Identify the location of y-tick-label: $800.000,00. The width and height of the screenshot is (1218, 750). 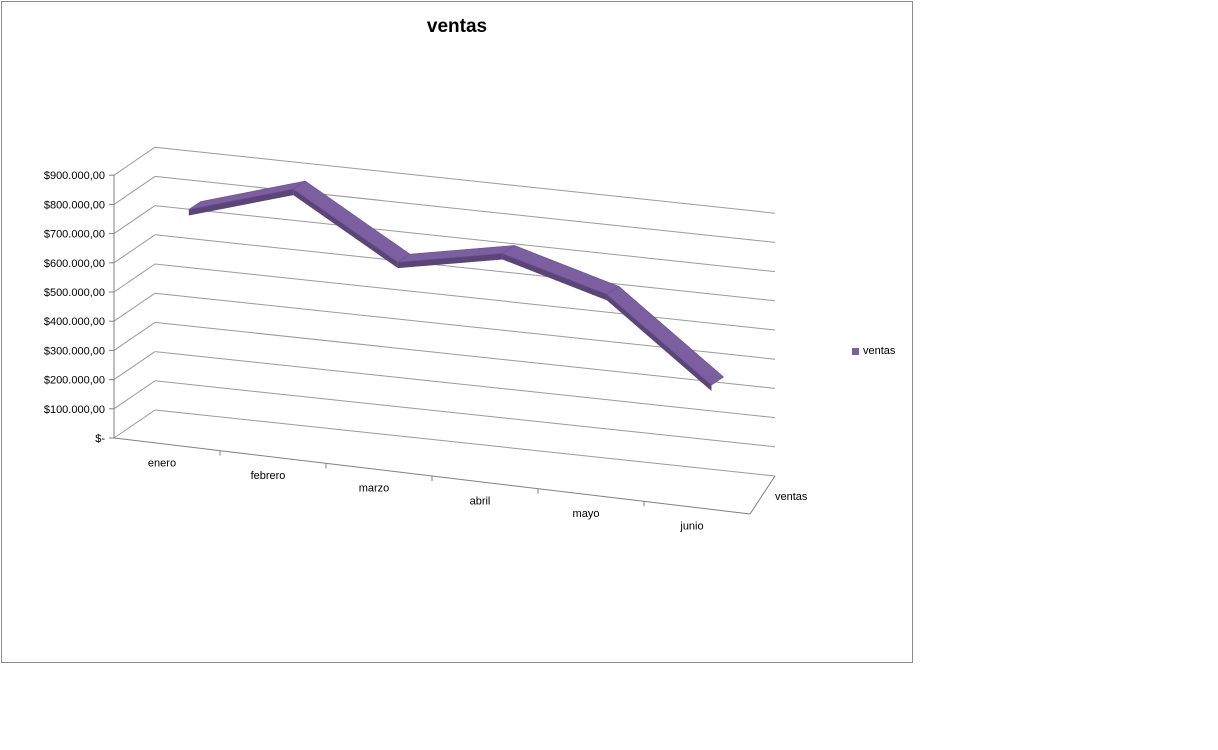
(74, 205).